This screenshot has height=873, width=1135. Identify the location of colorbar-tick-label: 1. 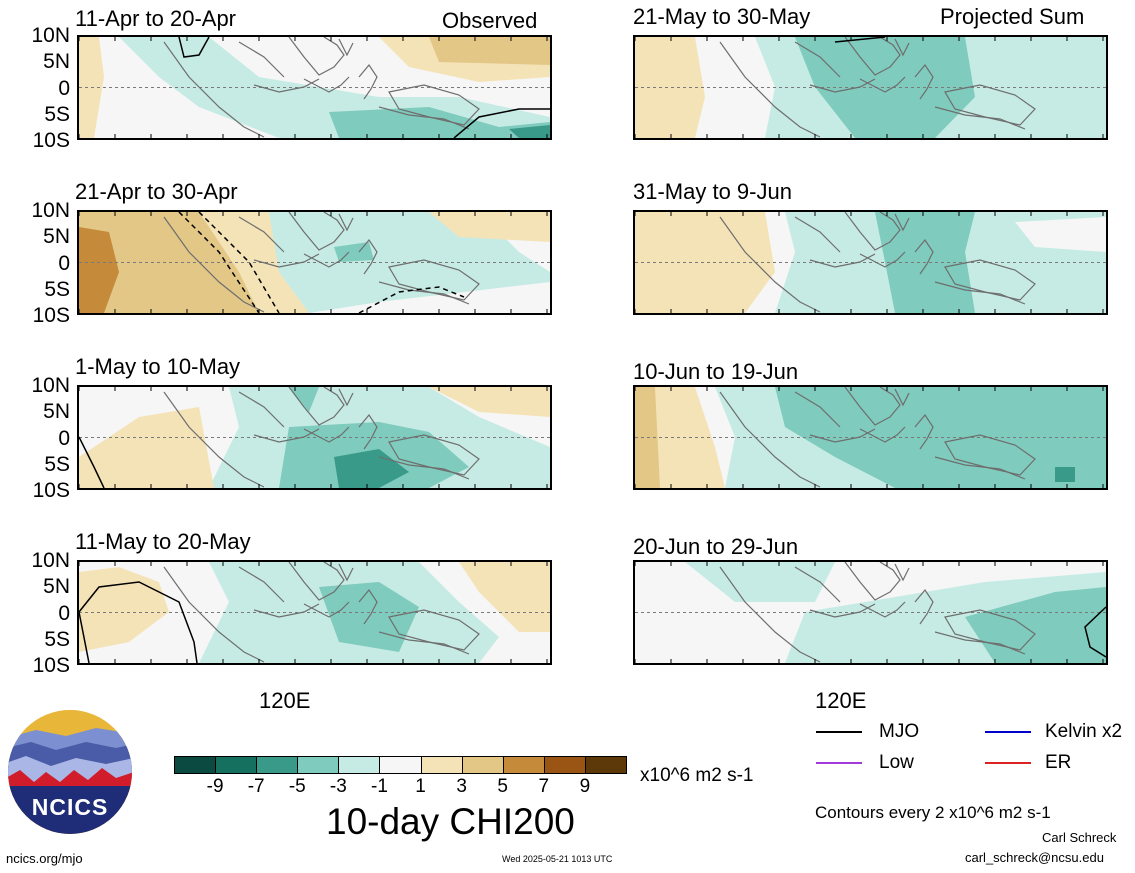
(420, 786).